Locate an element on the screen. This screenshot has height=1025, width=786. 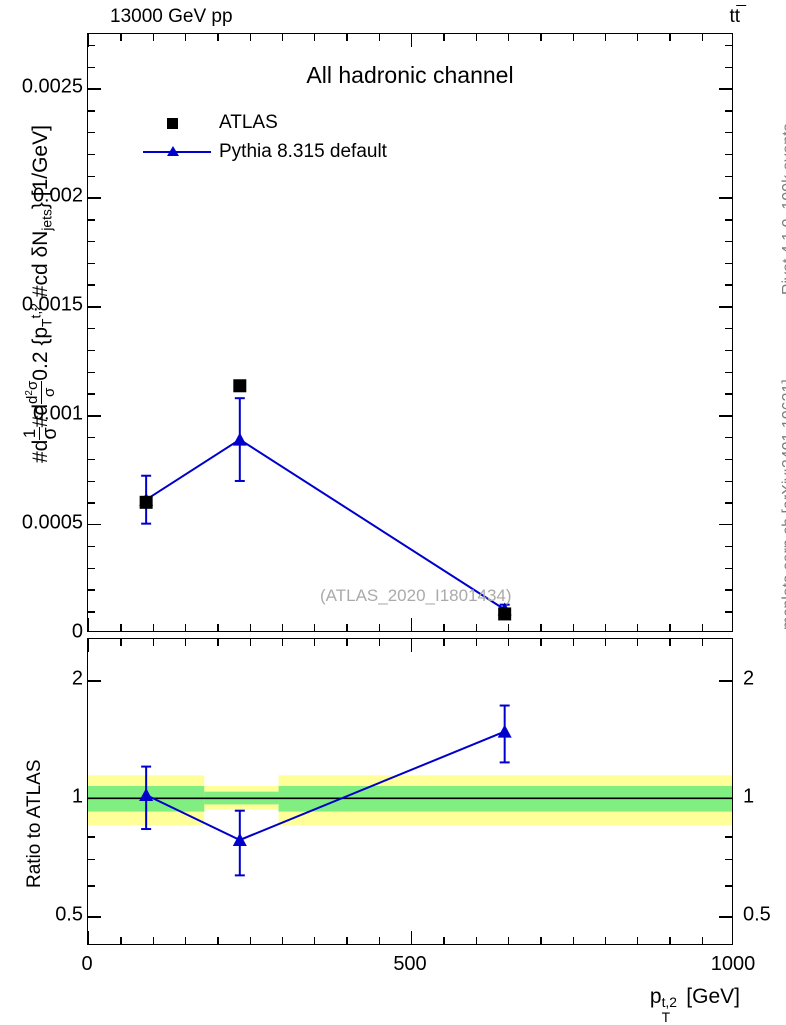
x-axis-tick-label: 0 is located at coordinates (87, 964).